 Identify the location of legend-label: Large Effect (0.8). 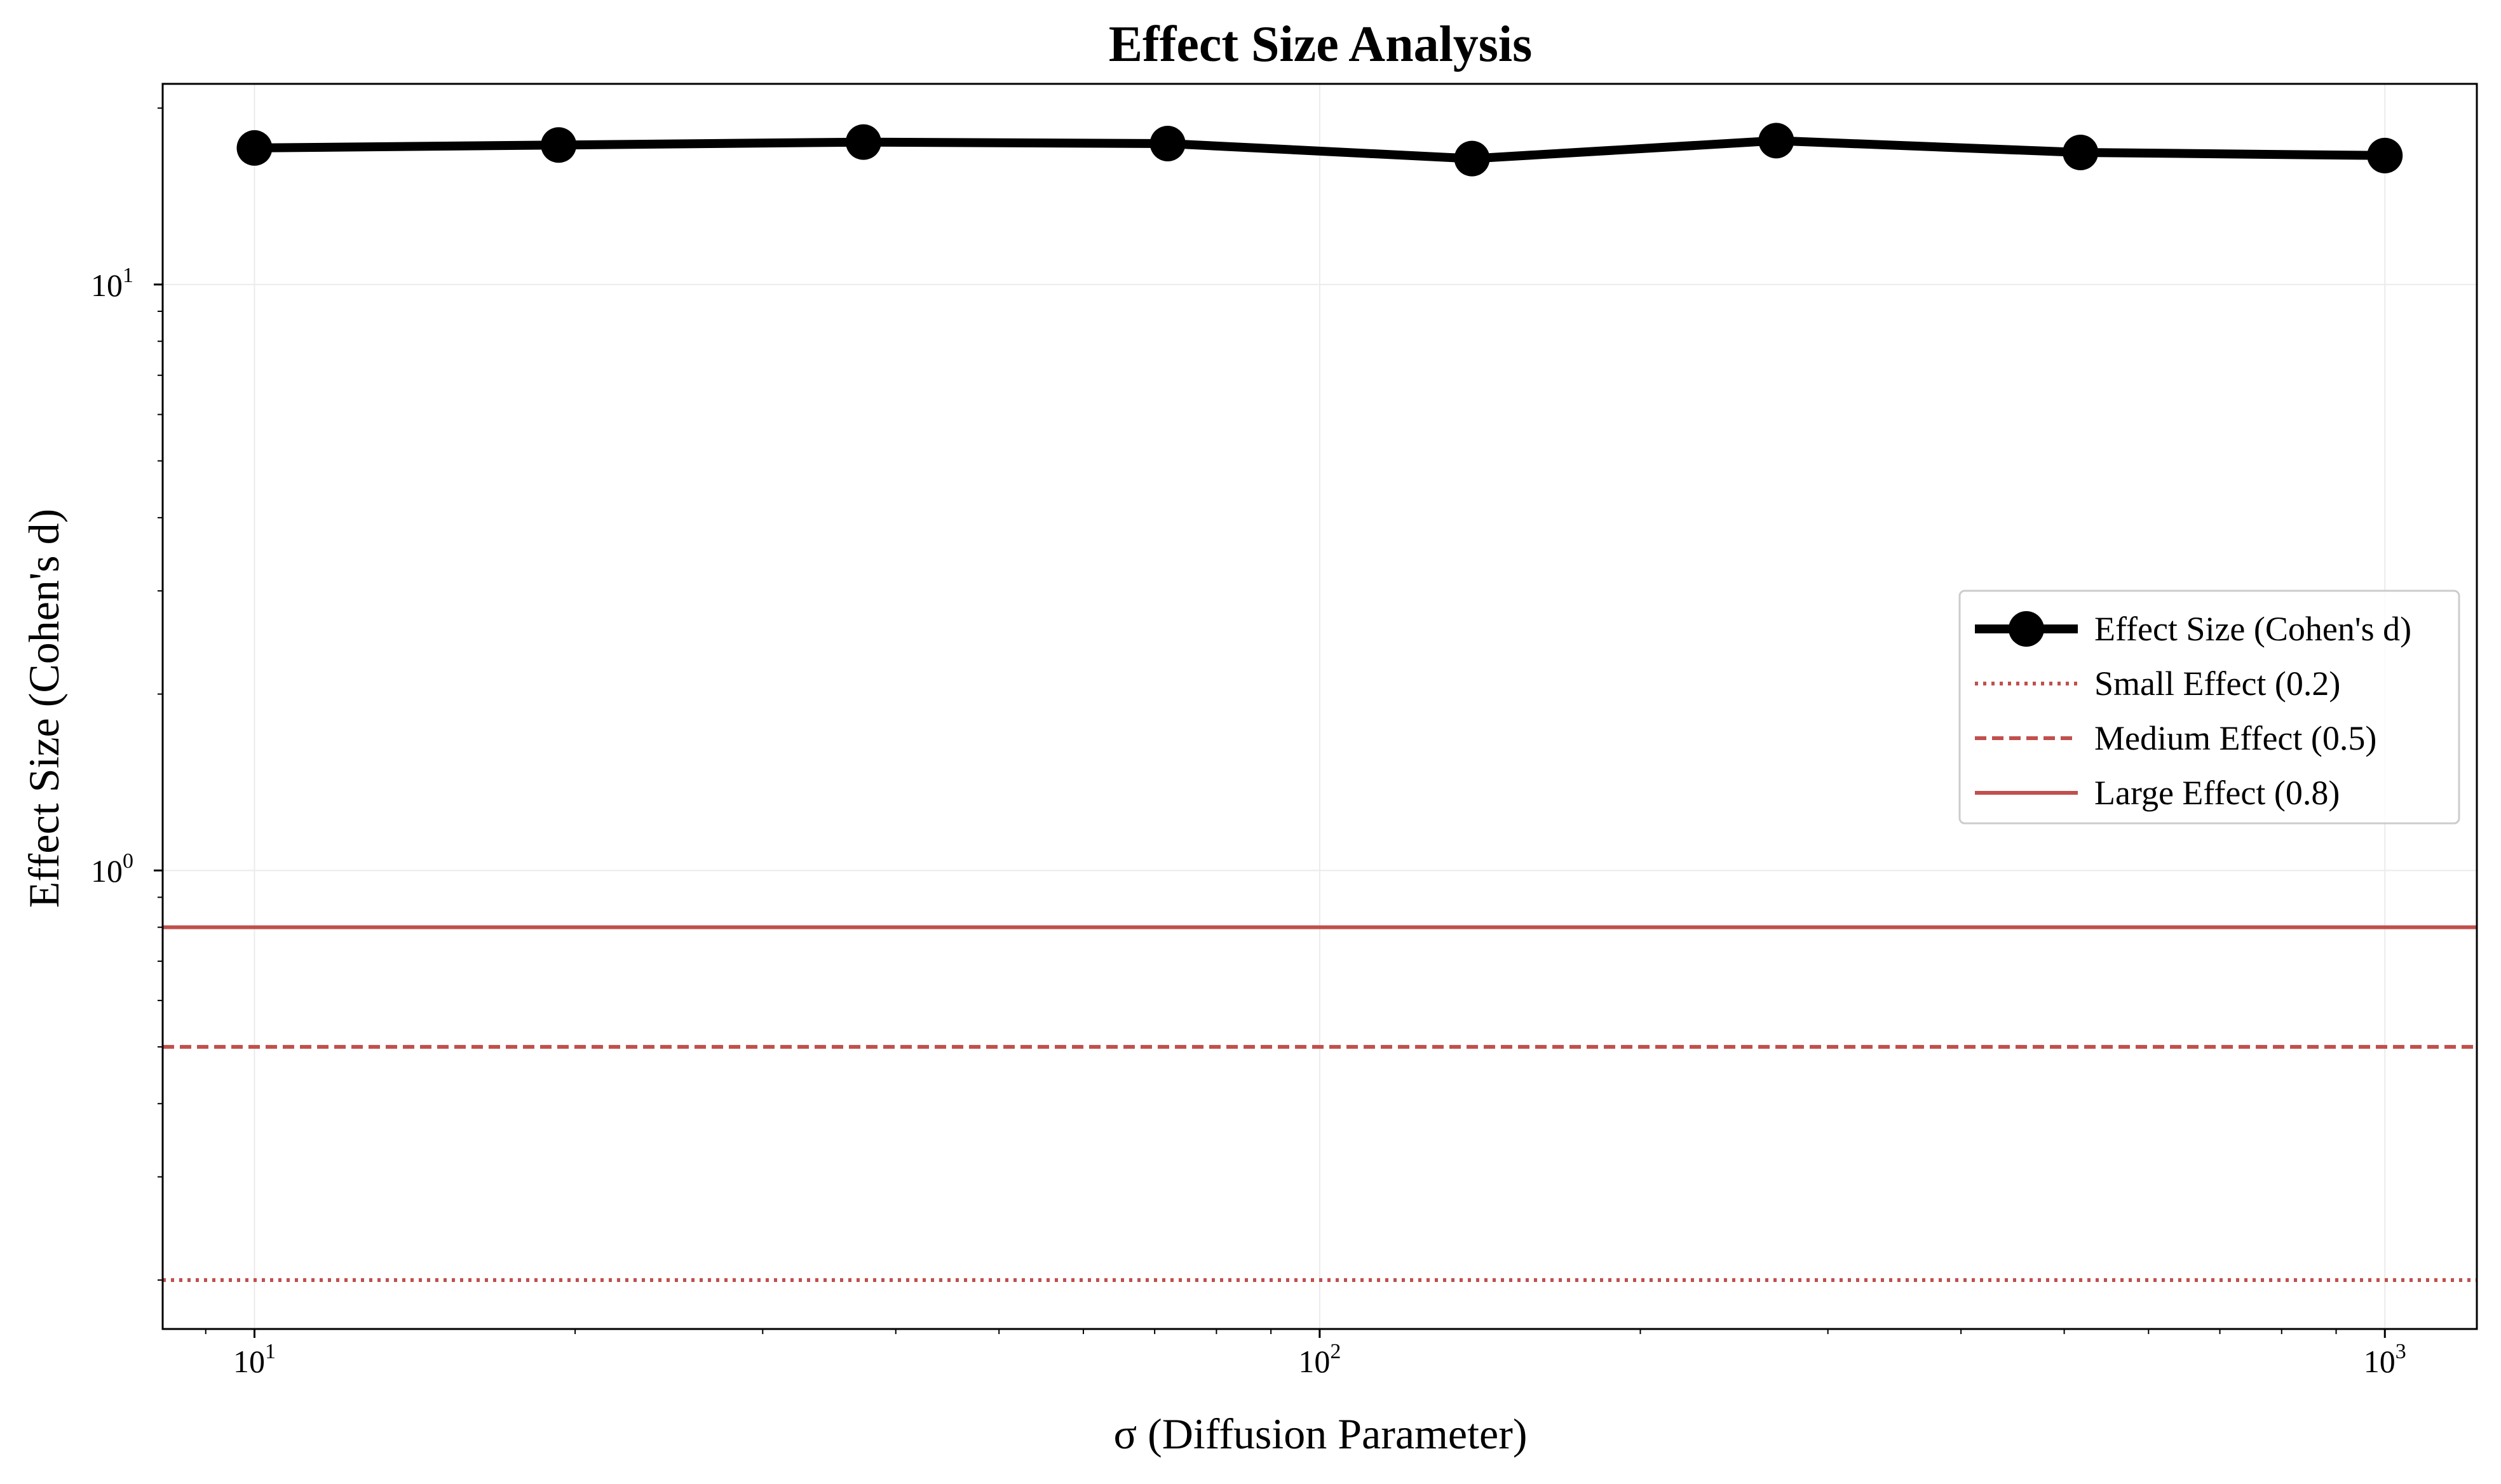
(2217, 793).